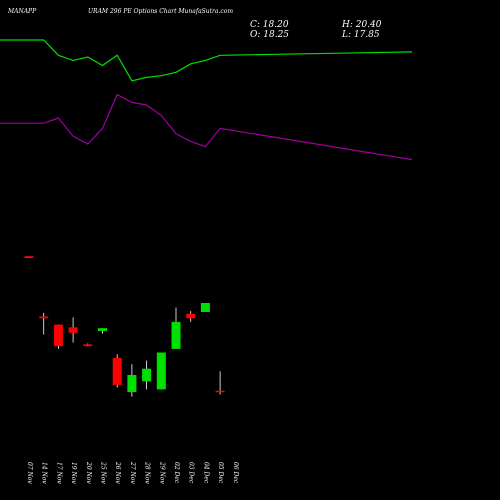 Image resolution: width=500 pixels, height=500 pixels. I want to click on candles, so click(124, 326).